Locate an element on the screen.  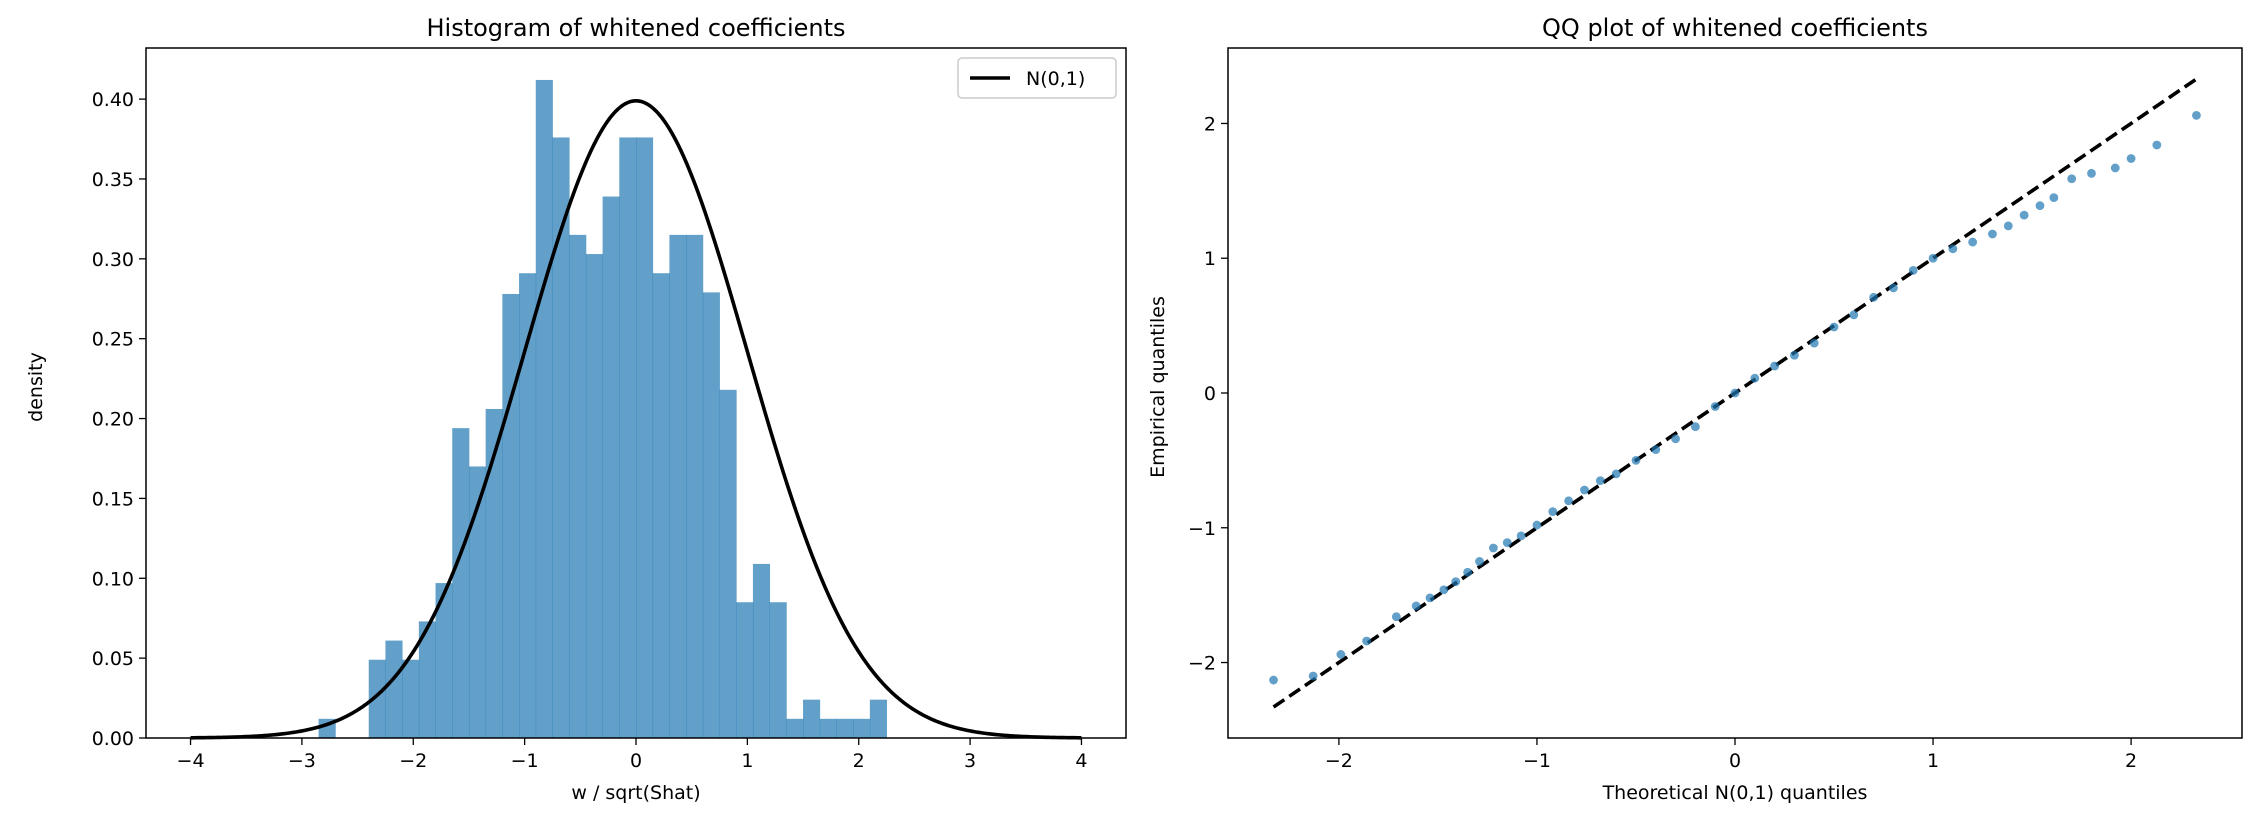
qq-y-tick-label: −2 is located at coordinates (1202, 664).